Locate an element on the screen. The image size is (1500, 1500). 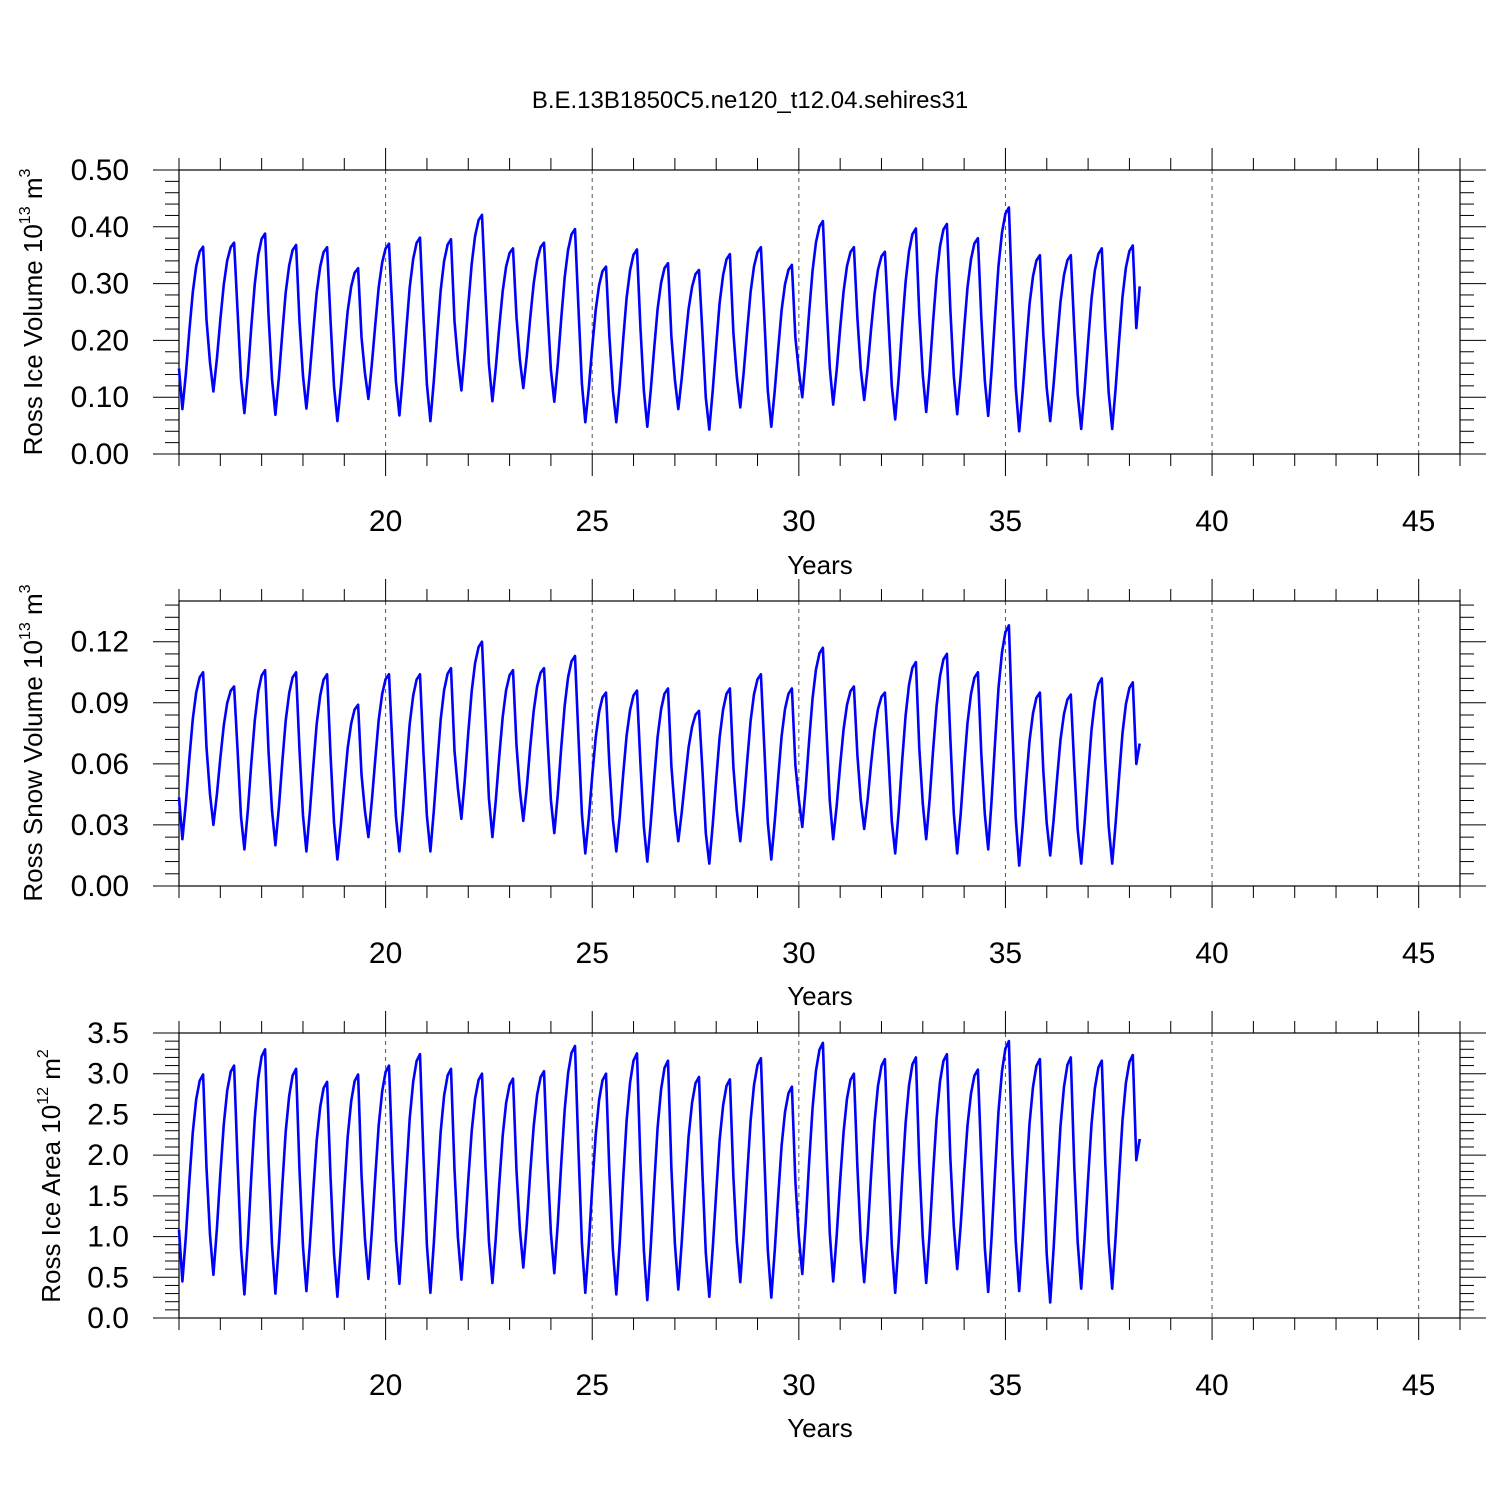
y-tick-label: 0.5 is located at coordinates (108, 1277).